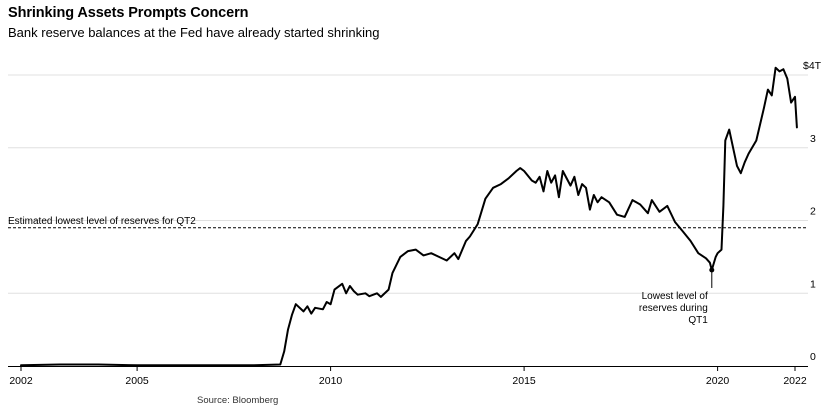 The height and width of the screenshot is (409, 830). Describe the element at coordinates (238, 400) in the screenshot. I see `source-note: Source: Bloomberg` at that location.